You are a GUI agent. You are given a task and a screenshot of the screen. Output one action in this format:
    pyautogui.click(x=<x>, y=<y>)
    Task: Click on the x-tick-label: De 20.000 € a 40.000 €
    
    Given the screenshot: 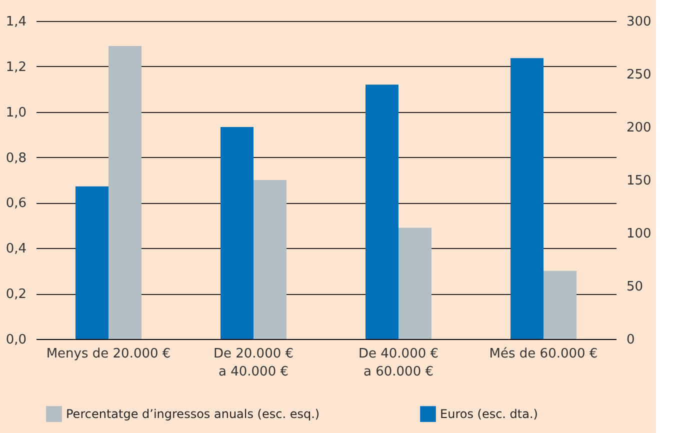 What is the action you would take?
    pyautogui.click(x=253, y=363)
    